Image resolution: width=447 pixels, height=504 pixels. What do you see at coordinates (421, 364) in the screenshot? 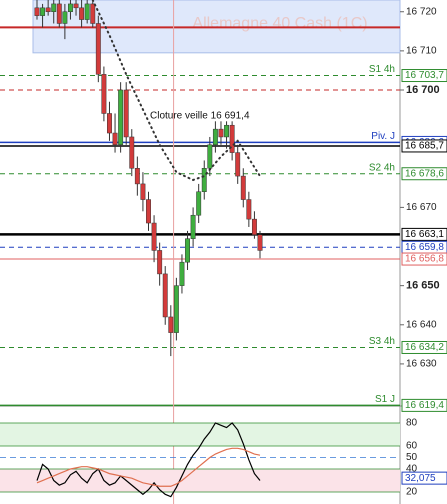
I see `y-tick-label: 16 630` at bounding box center [421, 364].